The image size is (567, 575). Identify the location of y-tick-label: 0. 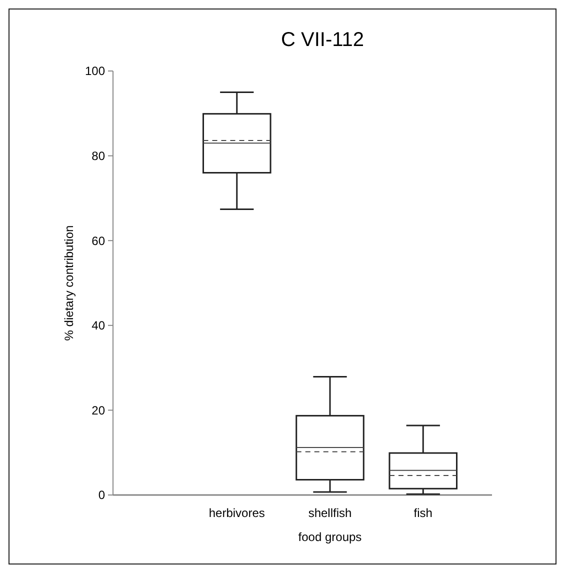
(102, 495).